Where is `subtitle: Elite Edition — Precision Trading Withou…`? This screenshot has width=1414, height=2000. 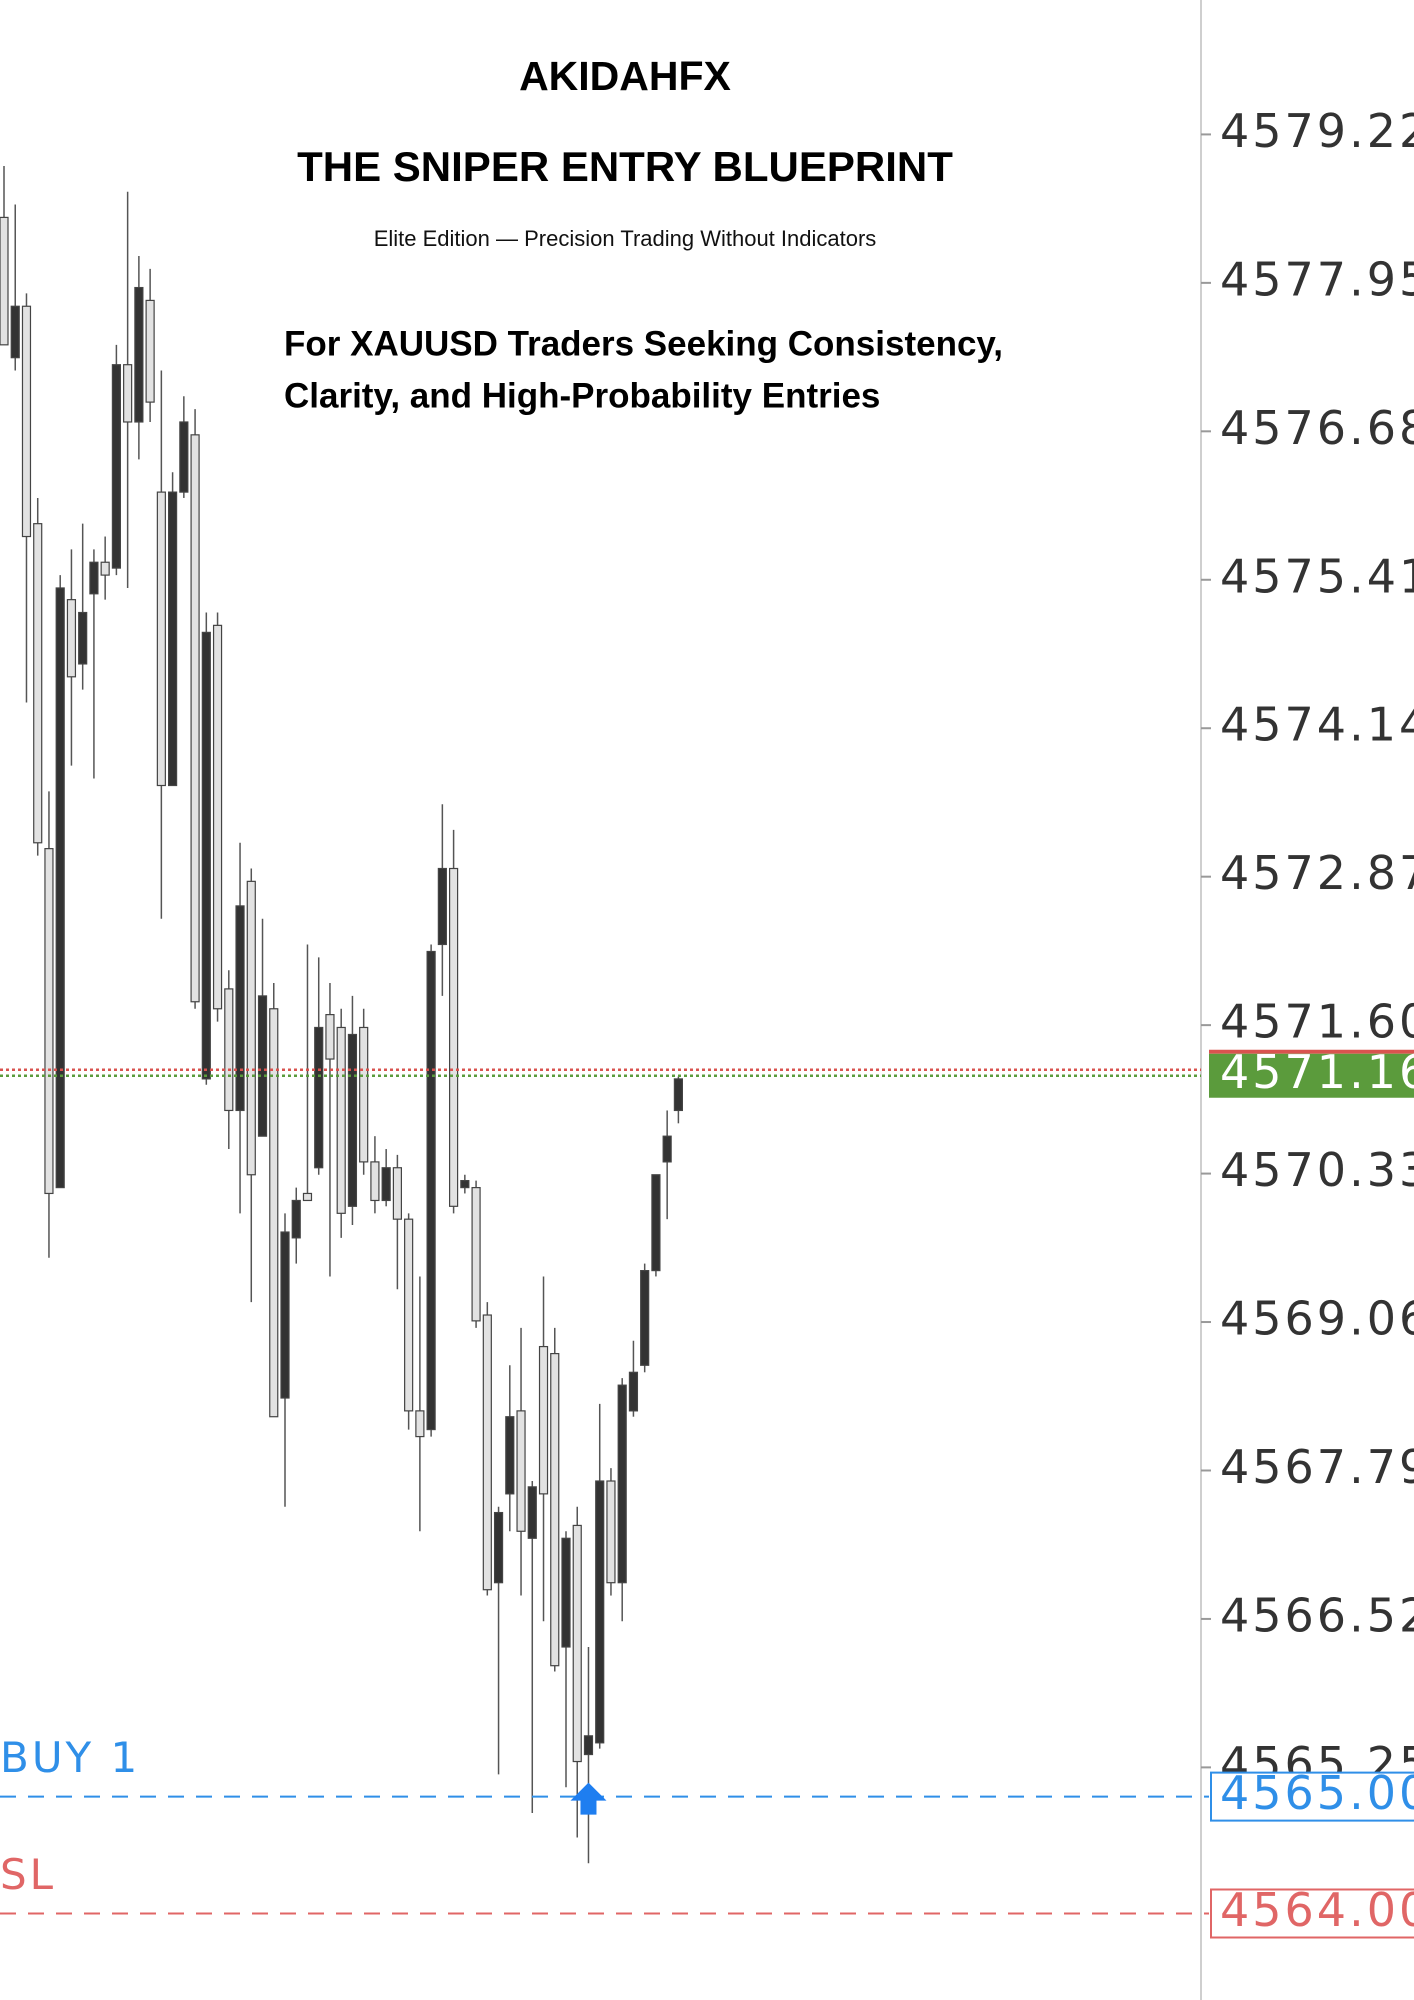 subtitle: Elite Edition — Precision Trading Withou… is located at coordinates (625, 238).